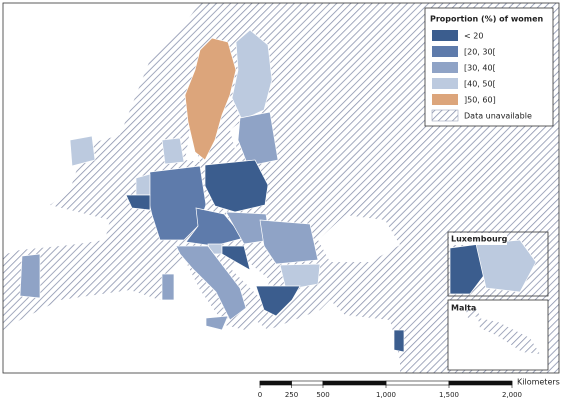  What do you see at coordinates (300, 277) in the screenshot?
I see `bulgaria` at bounding box center [300, 277].